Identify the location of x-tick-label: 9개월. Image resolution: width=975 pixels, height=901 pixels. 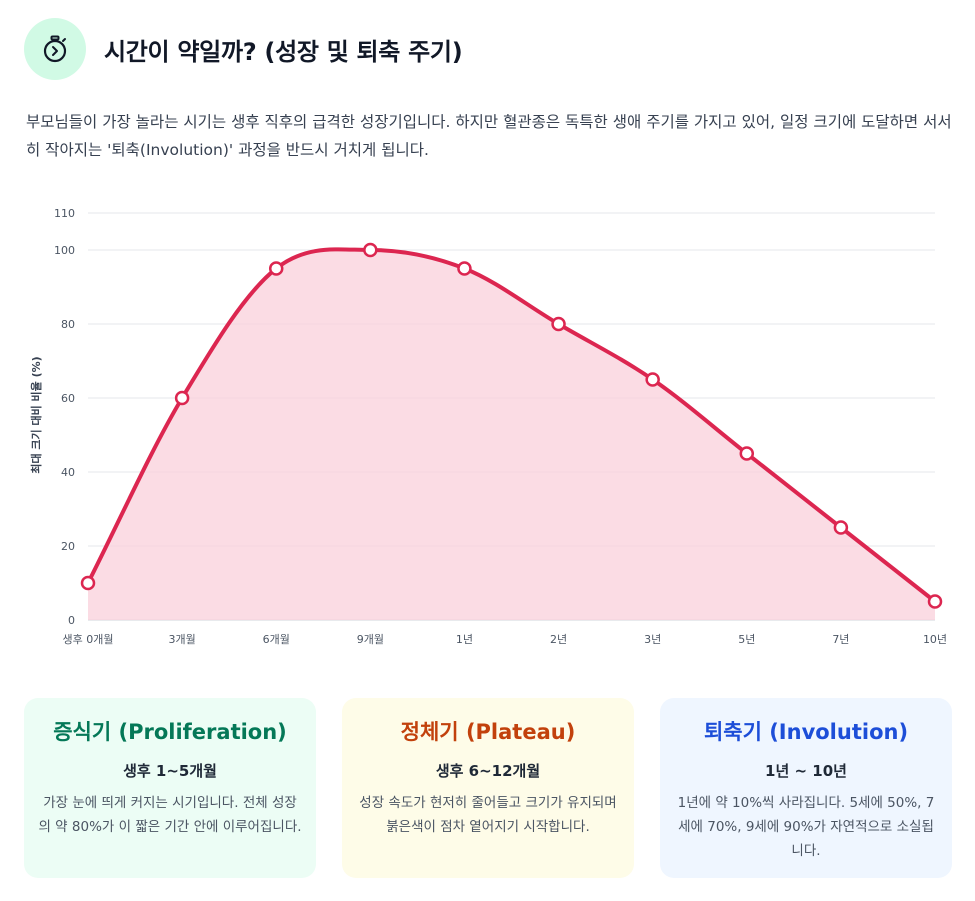
(370, 639).